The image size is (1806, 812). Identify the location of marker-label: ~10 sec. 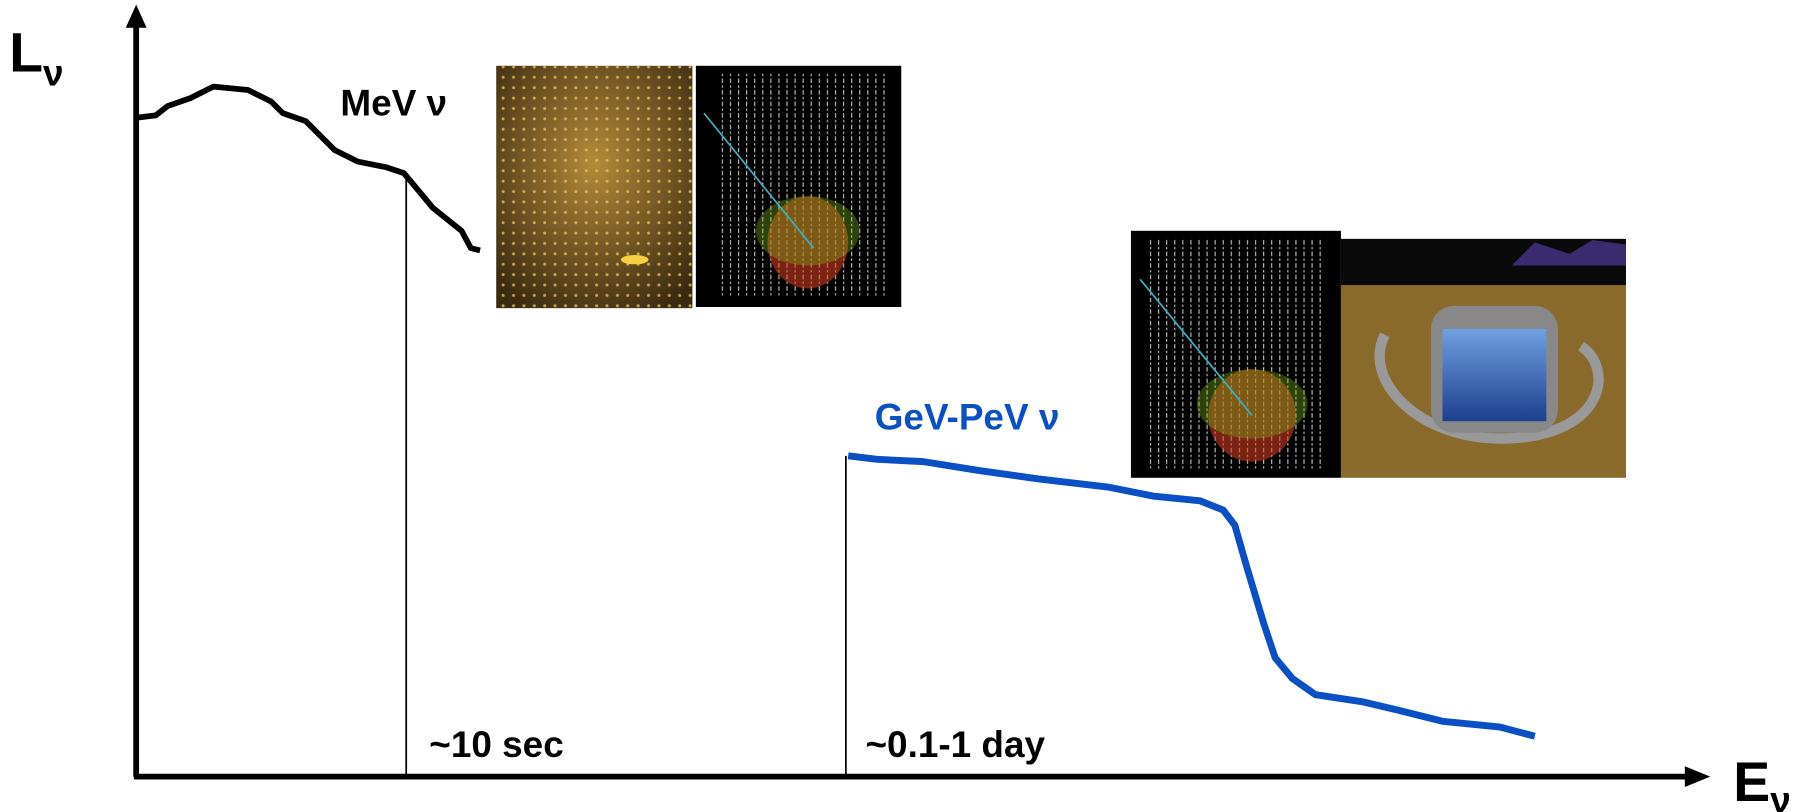
(496, 744).